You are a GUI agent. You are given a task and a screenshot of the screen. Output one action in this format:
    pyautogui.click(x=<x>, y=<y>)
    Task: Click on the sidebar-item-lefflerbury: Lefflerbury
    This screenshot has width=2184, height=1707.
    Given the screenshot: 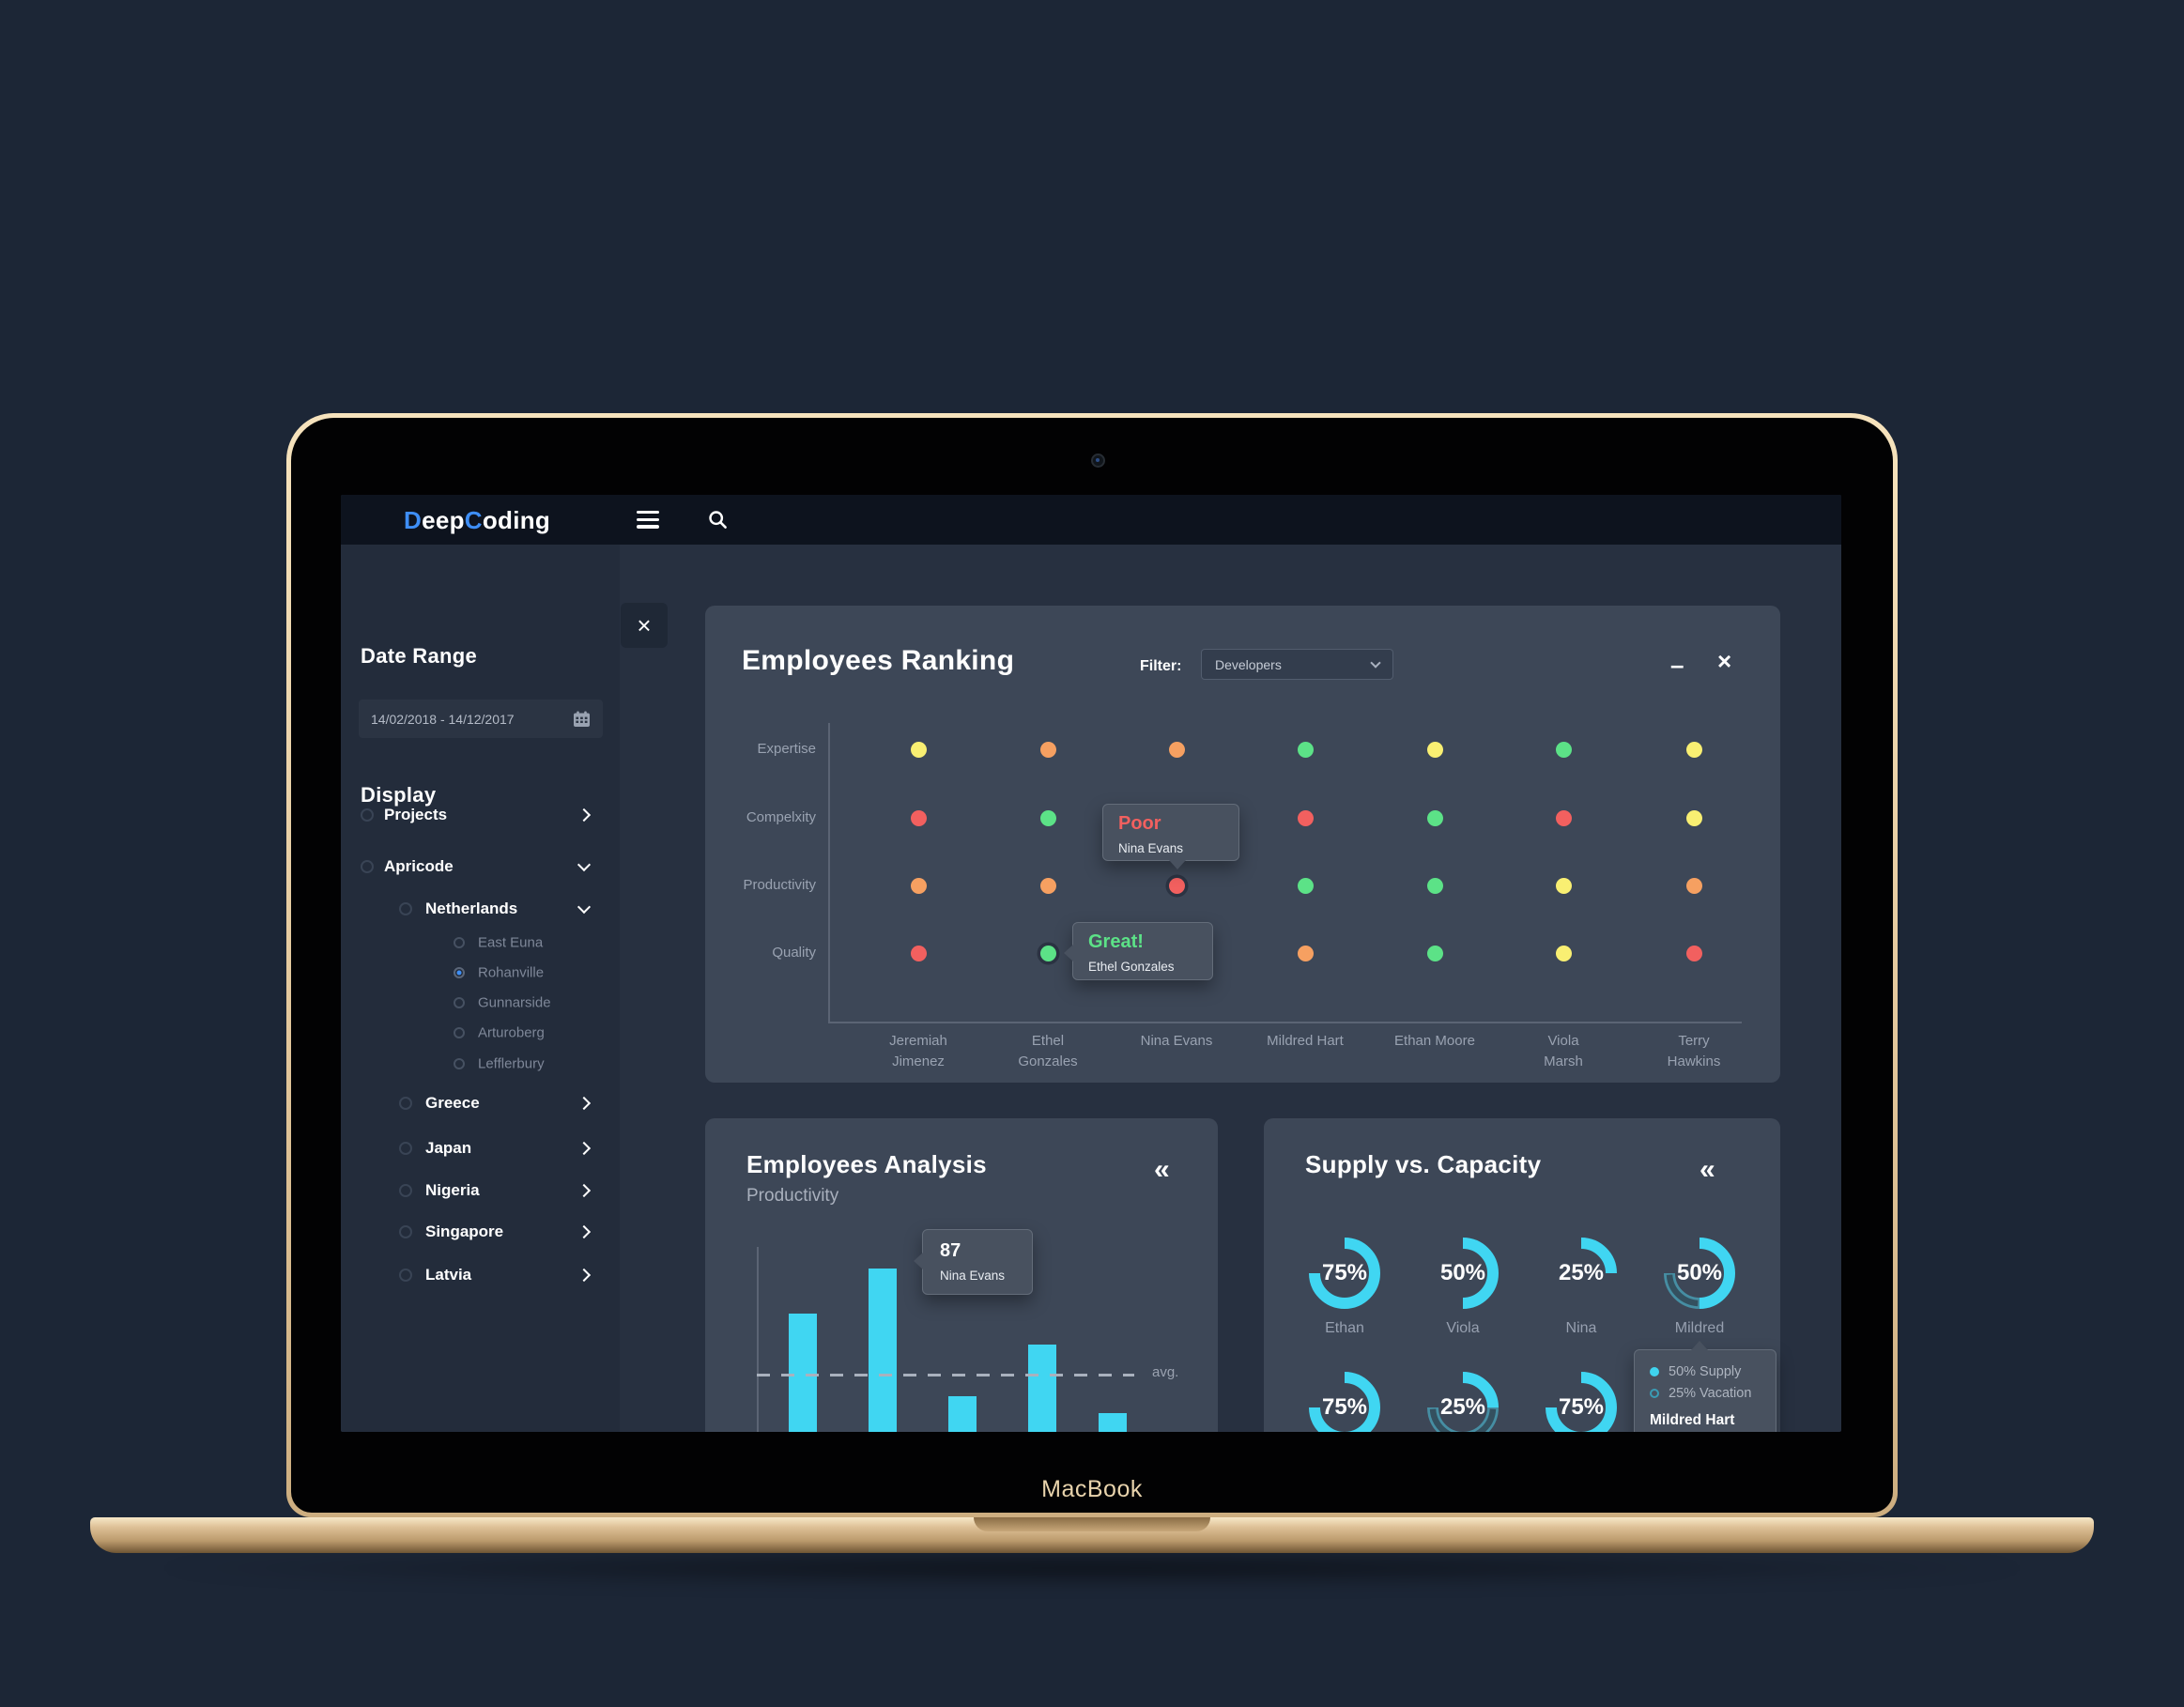 What is the action you would take?
    pyautogui.click(x=480, y=1064)
    